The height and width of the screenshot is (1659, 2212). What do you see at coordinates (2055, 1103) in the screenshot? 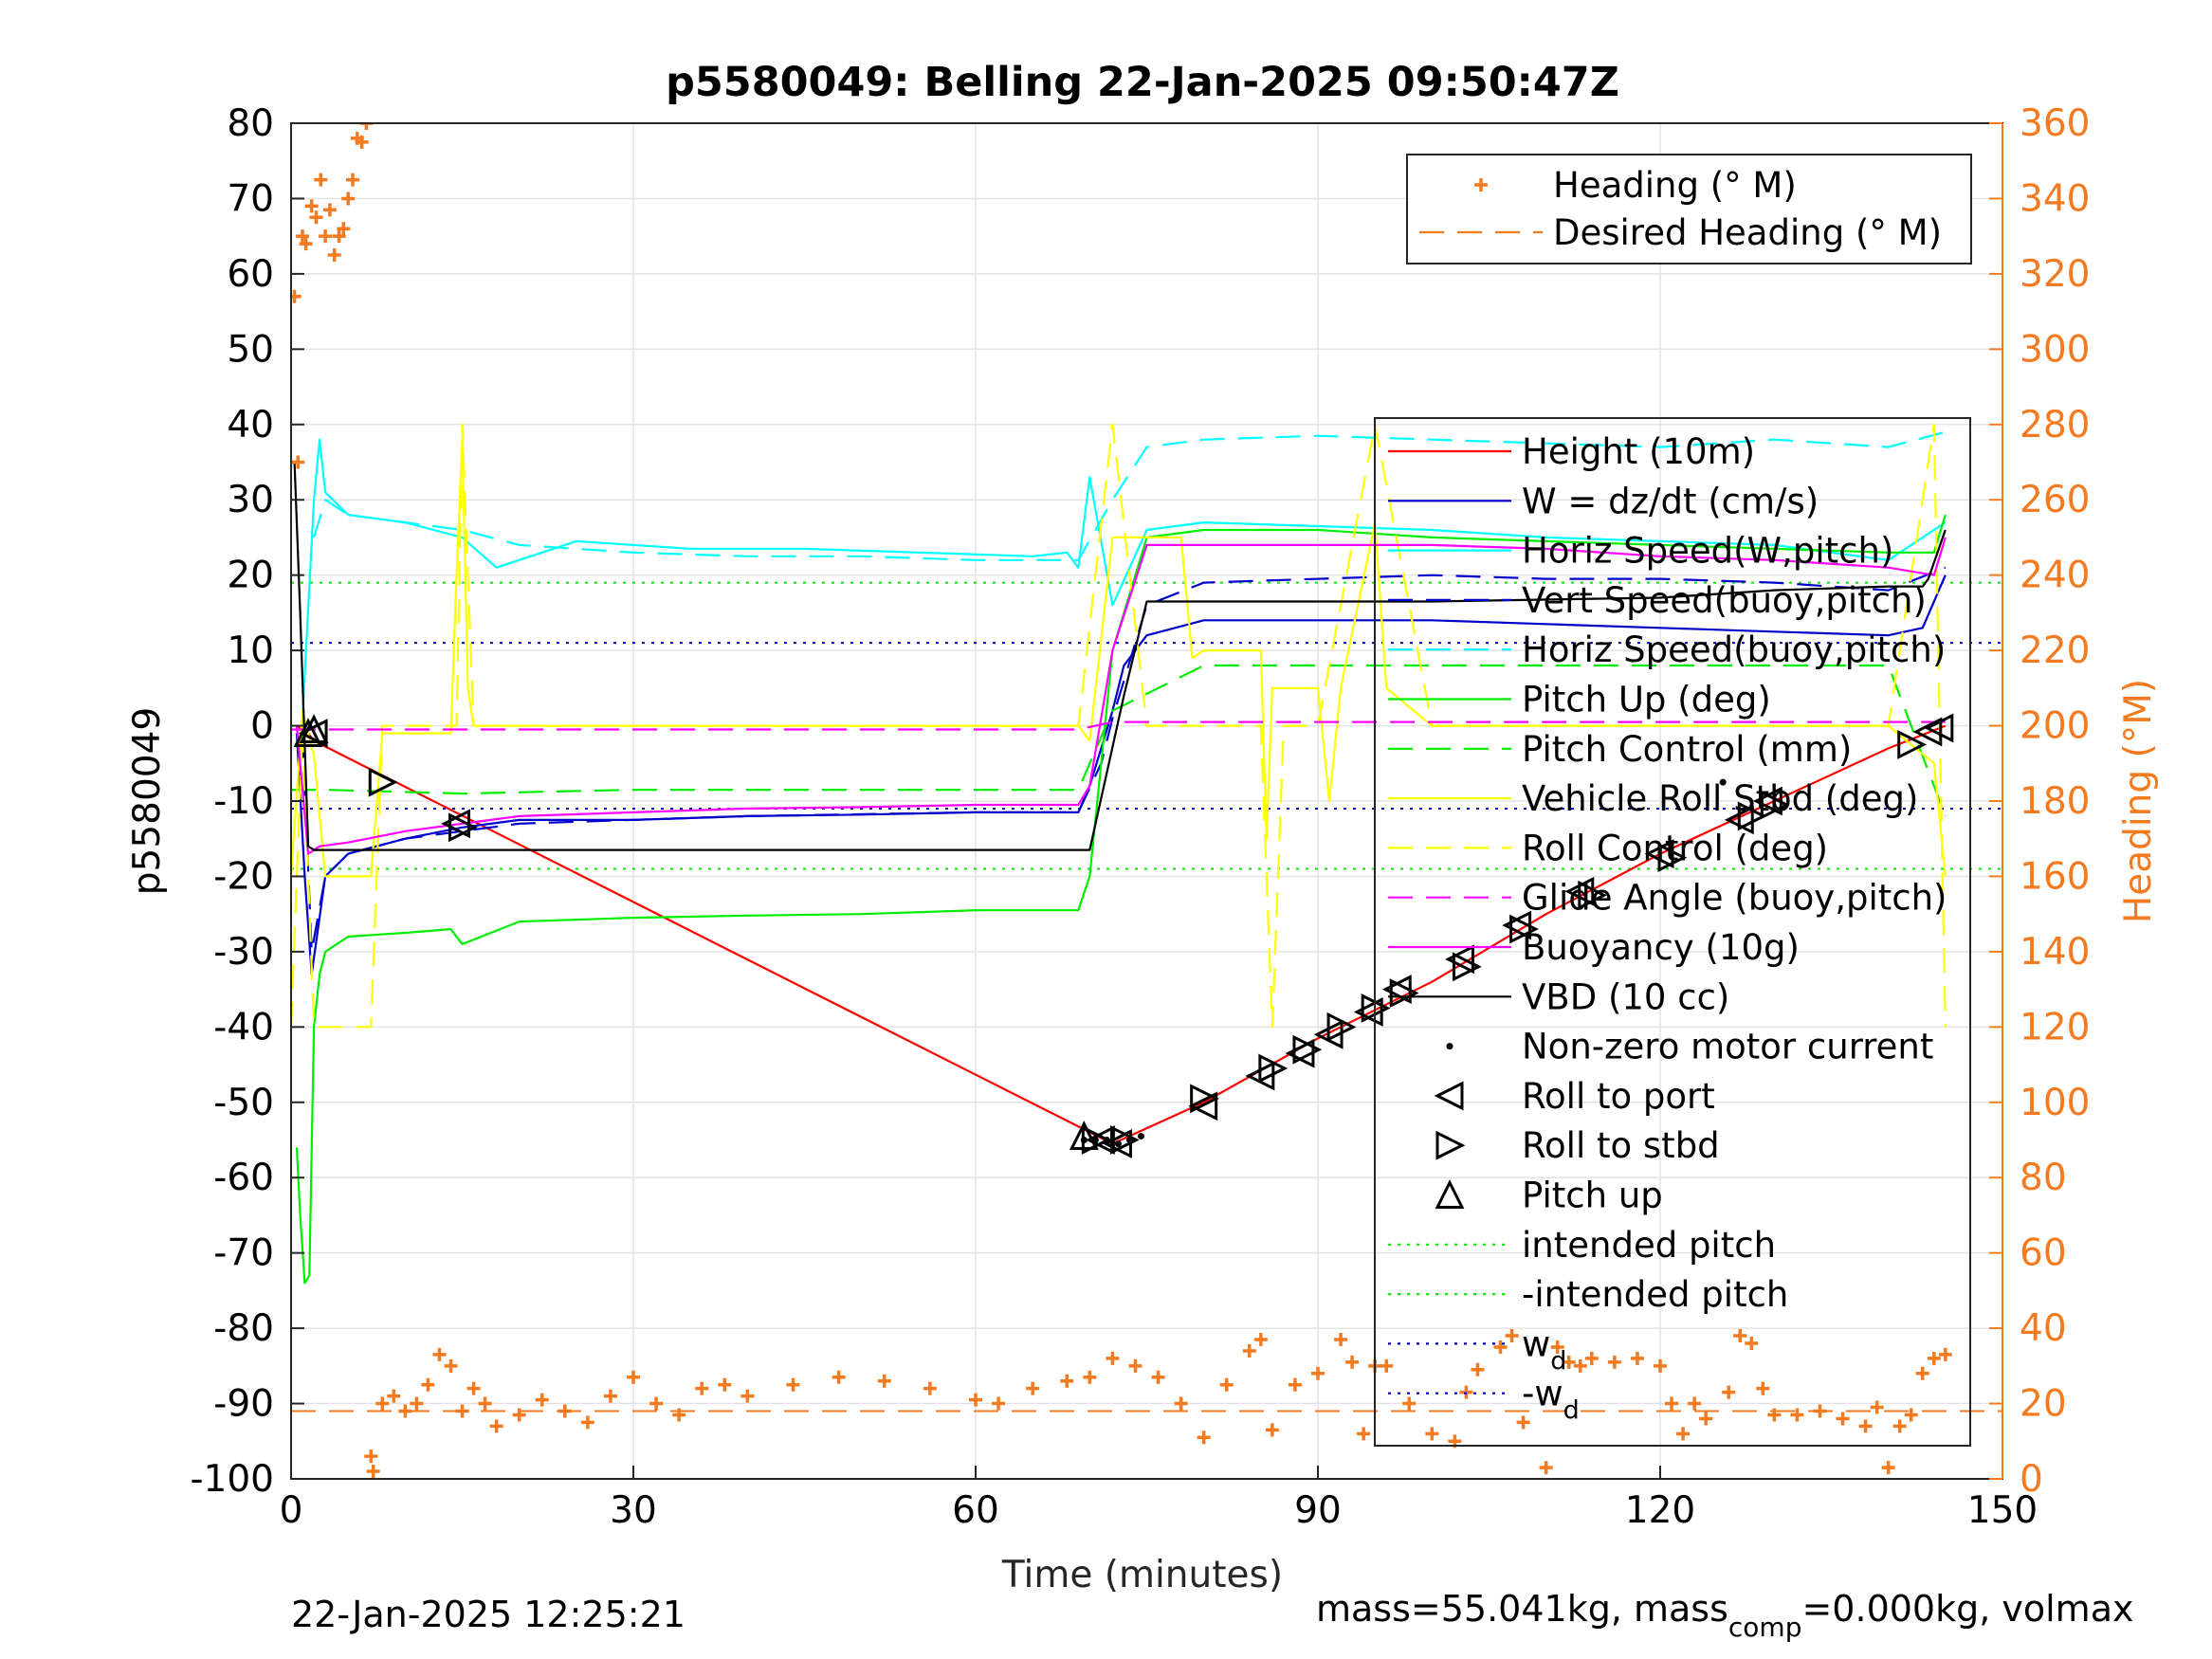
I see `y-right-tick-label: 100` at bounding box center [2055, 1103].